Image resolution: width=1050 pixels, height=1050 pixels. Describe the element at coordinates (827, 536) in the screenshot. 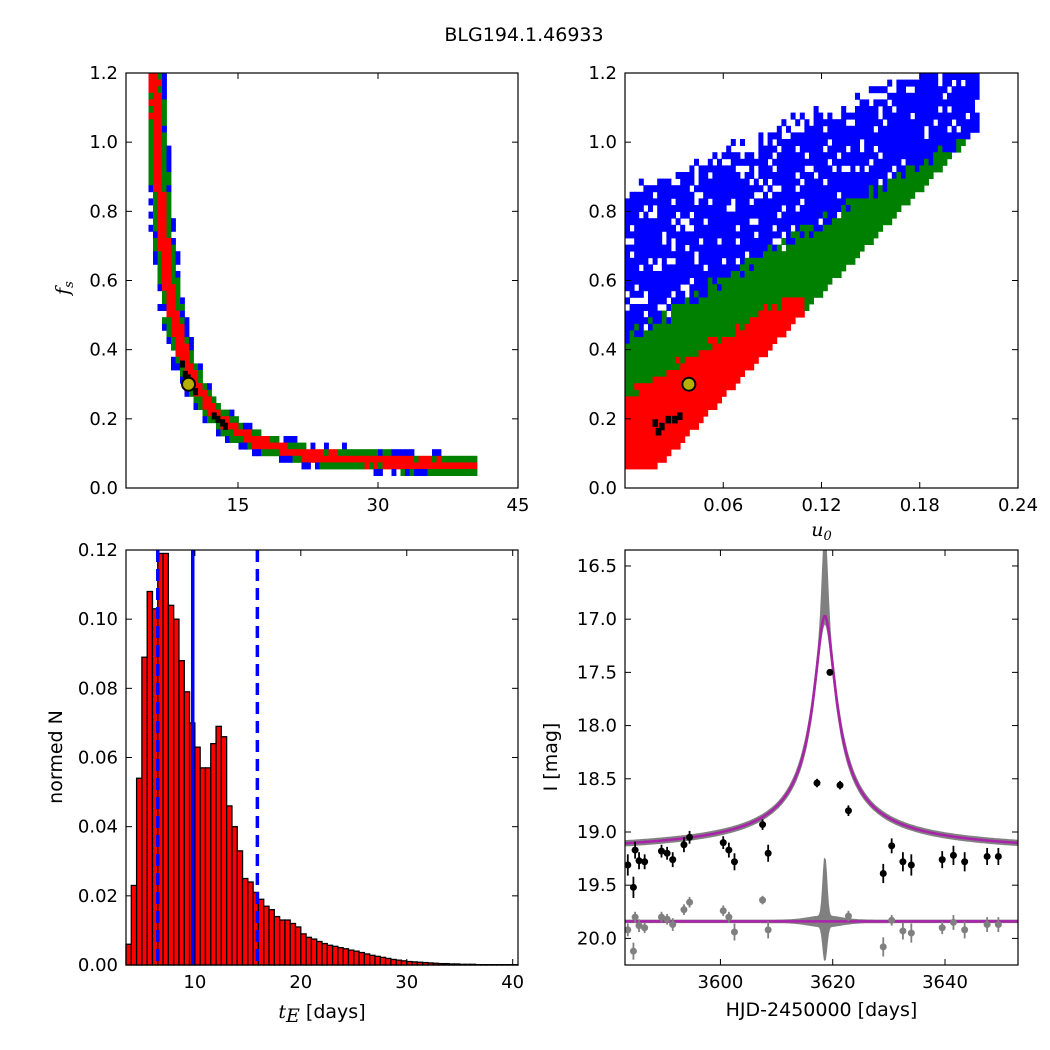

I see `x-axis-label-sub: 0` at that location.